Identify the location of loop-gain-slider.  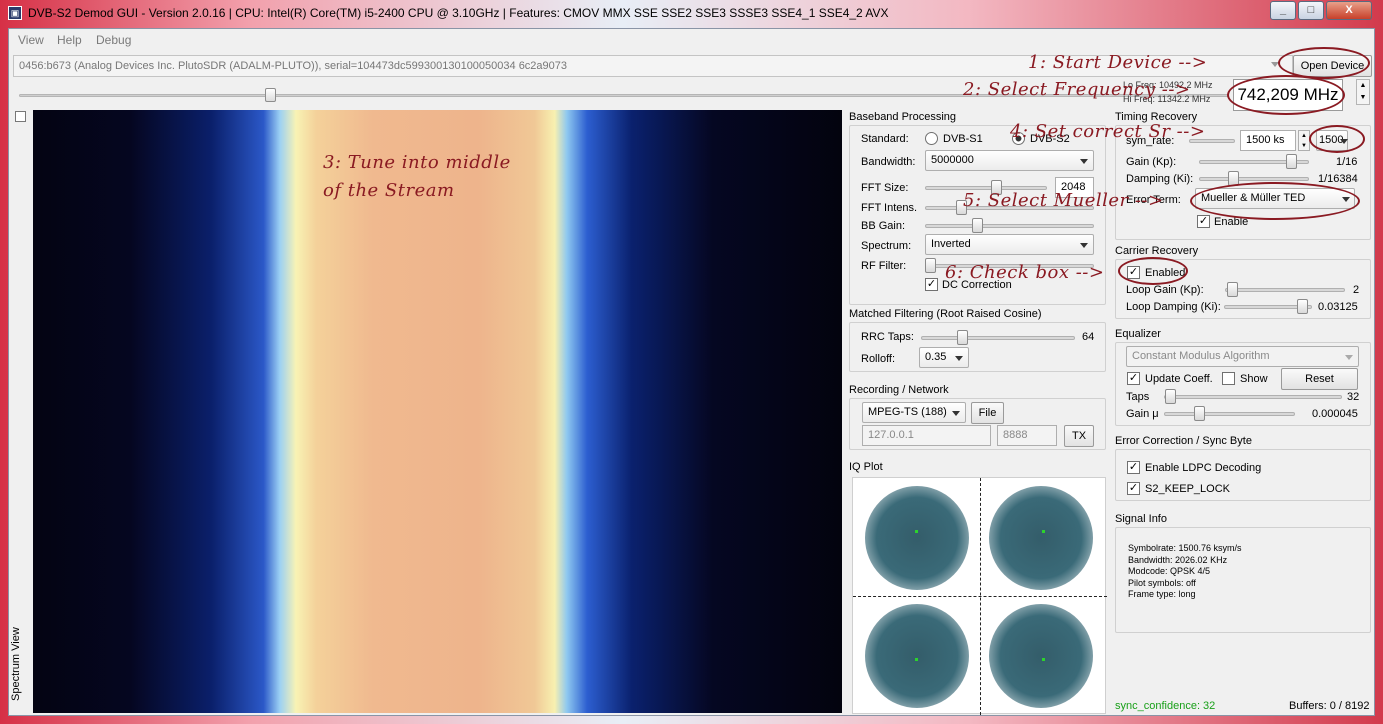
(1285, 290).